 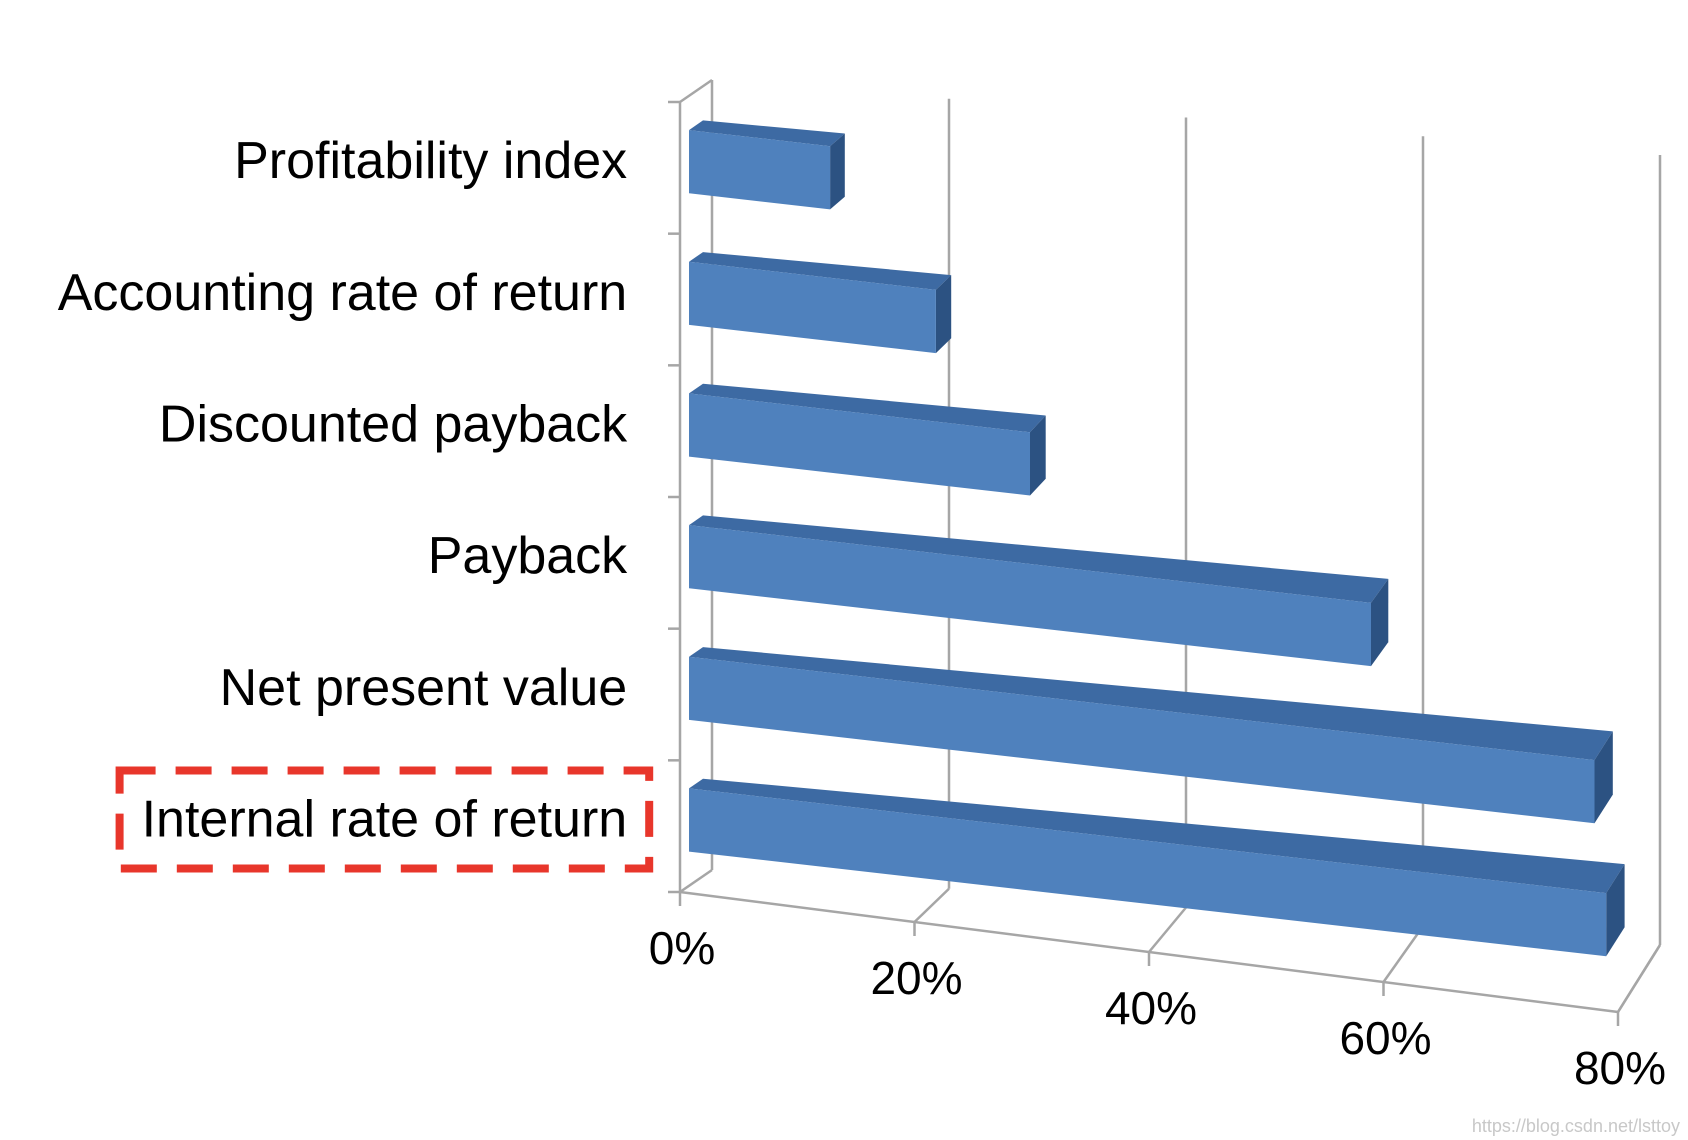 What do you see at coordinates (1151, 1008) in the screenshot?
I see `x-tick-label: 40%` at bounding box center [1151, 1008].